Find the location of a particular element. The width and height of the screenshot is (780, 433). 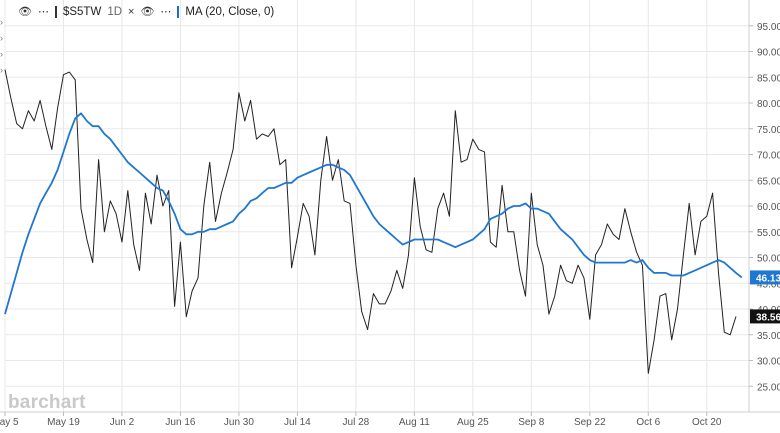

x-tick-label: May 5 is located at coordinates (9, 422).